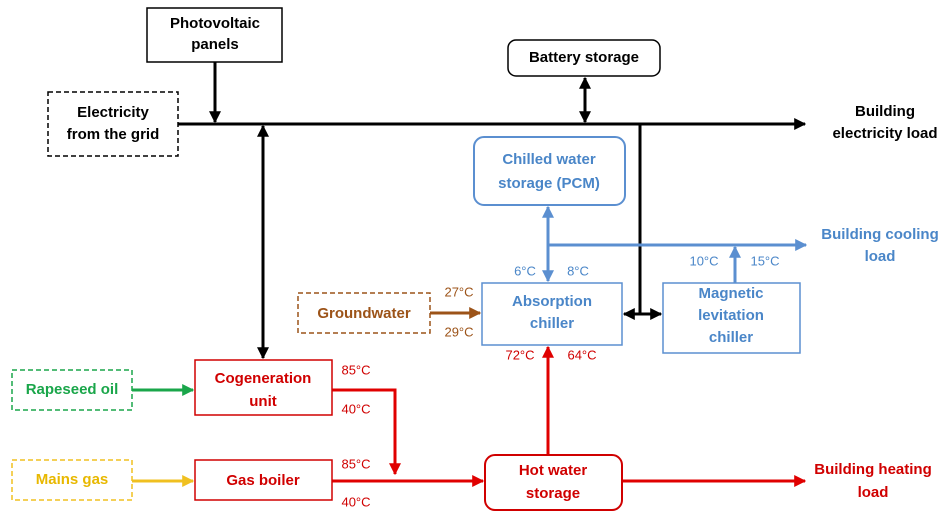  I want to click on cooling-lines, so click(675, 244).